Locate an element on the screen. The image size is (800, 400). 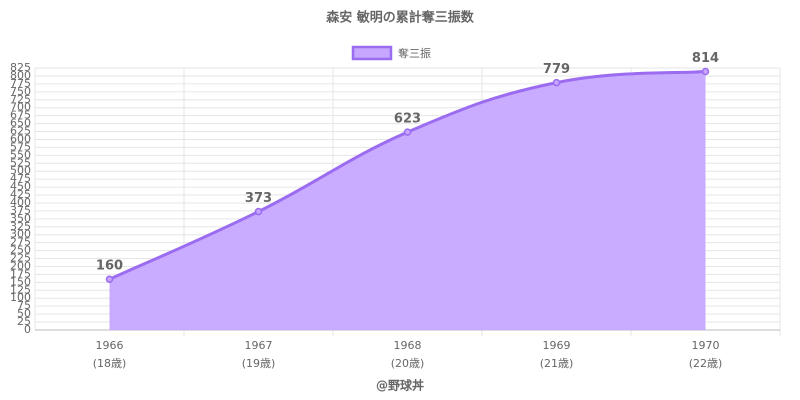
y-tick-label: 550 is located at coordinates (20, 154).